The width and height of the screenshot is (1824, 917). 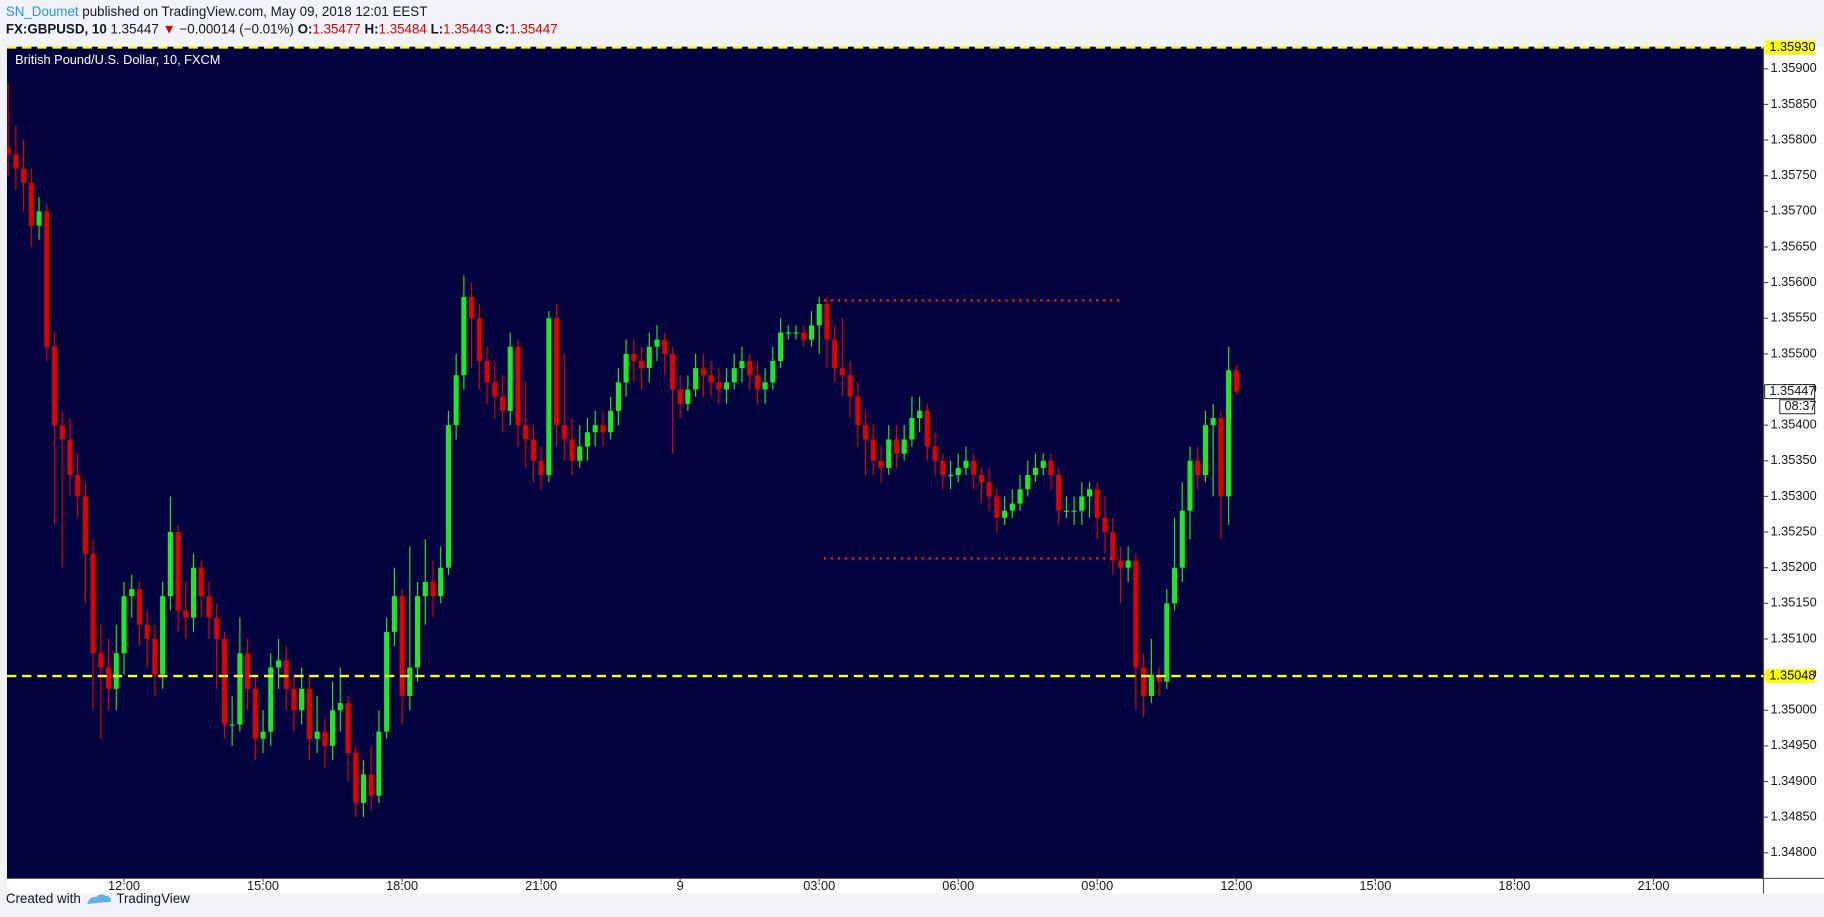 What do you see at coordinates (1789, 47) in the screenshot?
I see `horizontal-line-label-box` at bounding box center [1789, 47].